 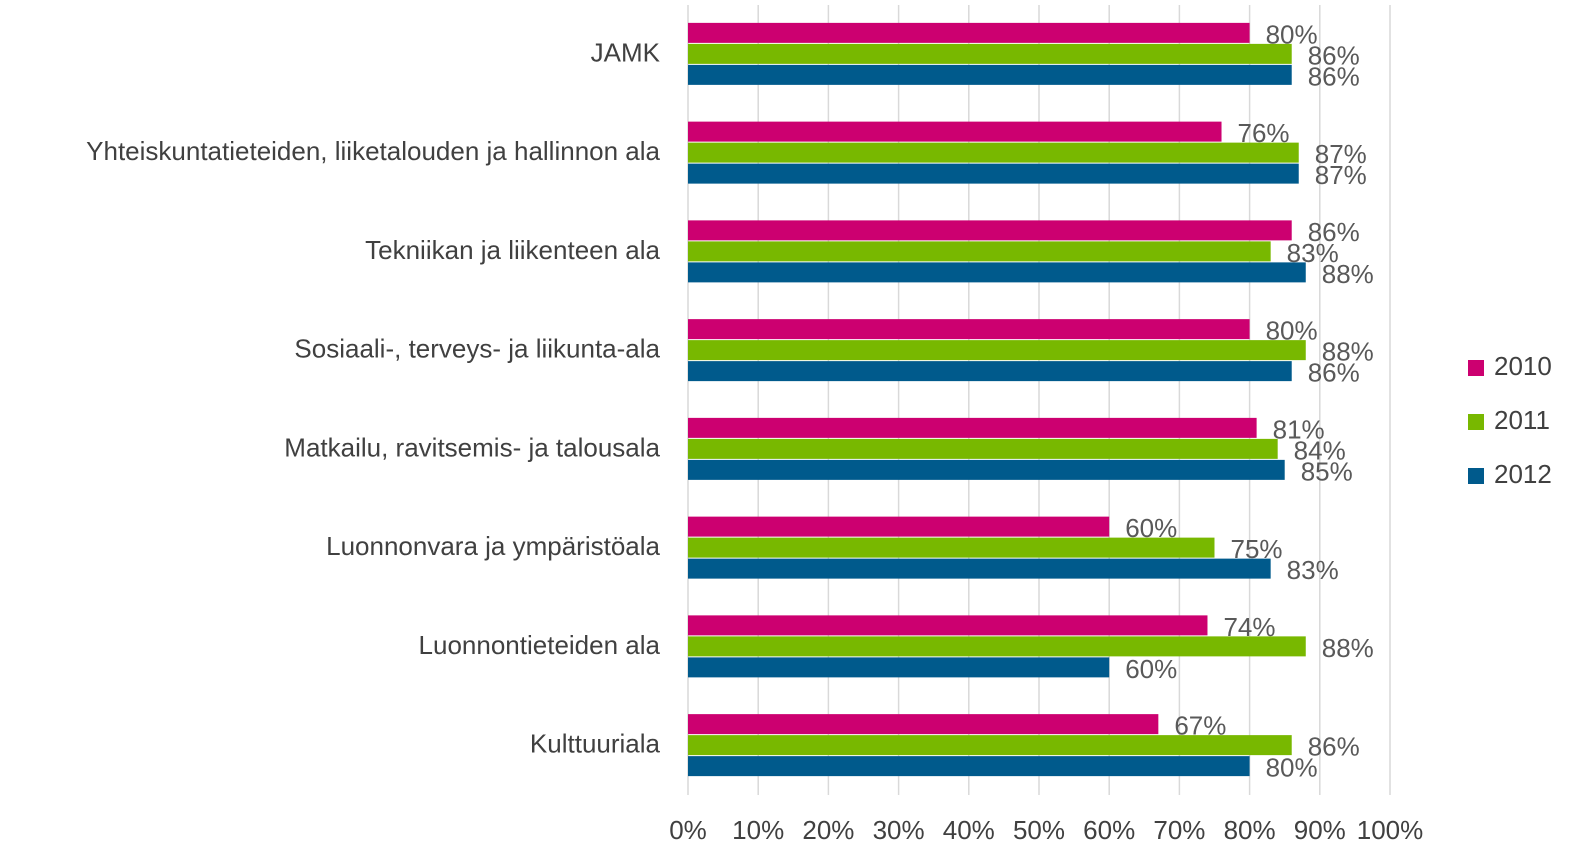 I want to click on x-tick-label: 30%, so click(x=899, y=830).